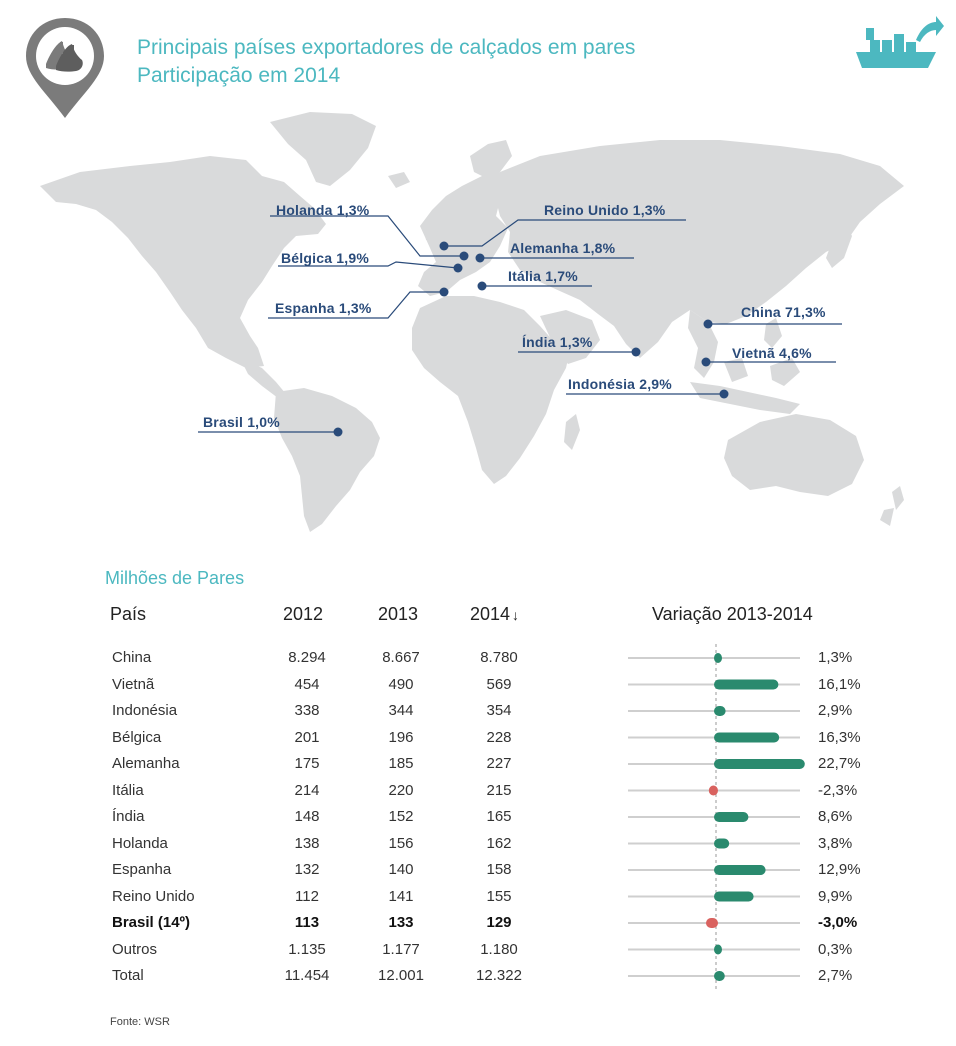 Image resolution: width=956 pixels, height=1046 pixels. Describe the element at coordinates (401, 790) in the screenshot. I see `value-2013-cell: 220` at that location.